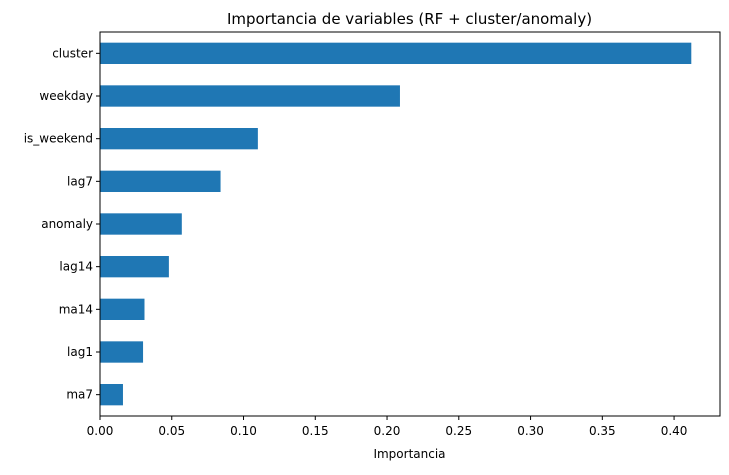 This screenshot has width=729, height=475. I want to click on bar-is-weekend, so click(179, 139).